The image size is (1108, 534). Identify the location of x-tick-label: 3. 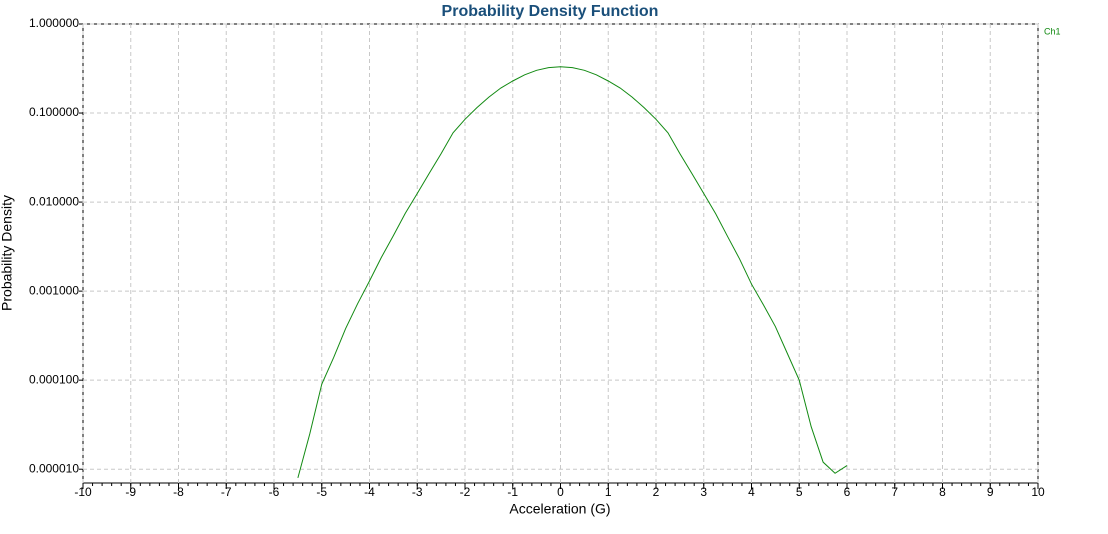
(703, 492).